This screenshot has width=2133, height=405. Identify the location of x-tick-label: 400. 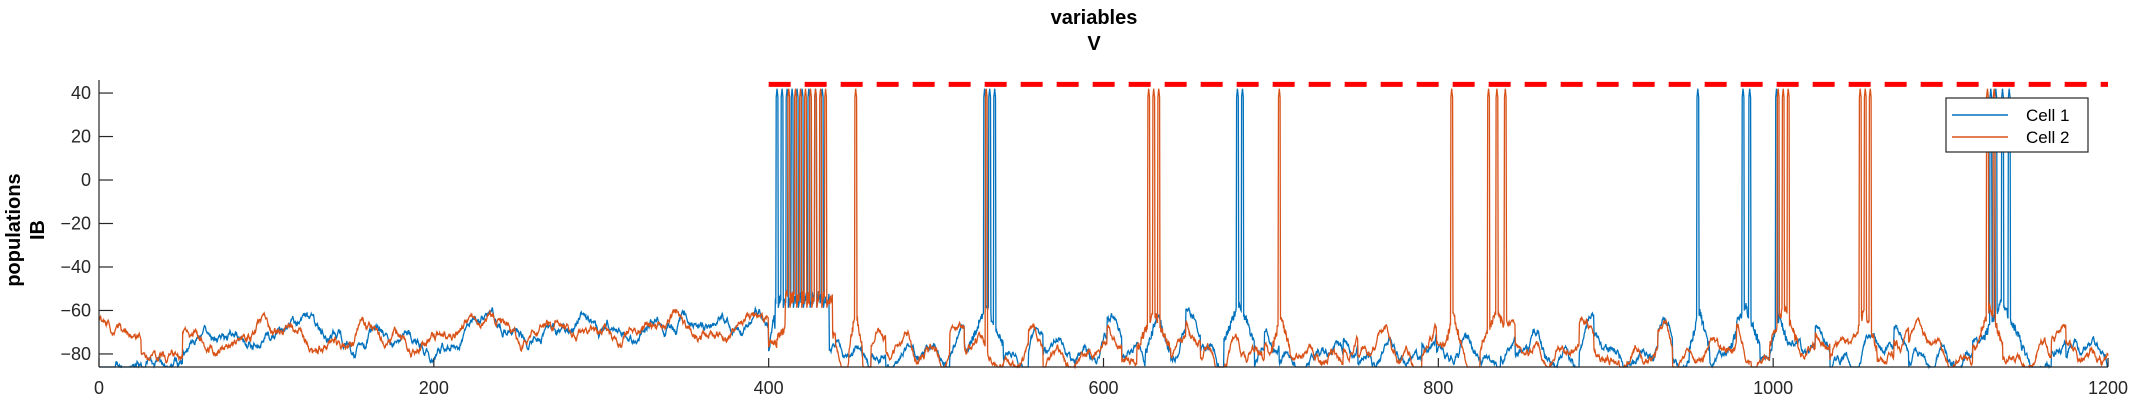
(769, 388).